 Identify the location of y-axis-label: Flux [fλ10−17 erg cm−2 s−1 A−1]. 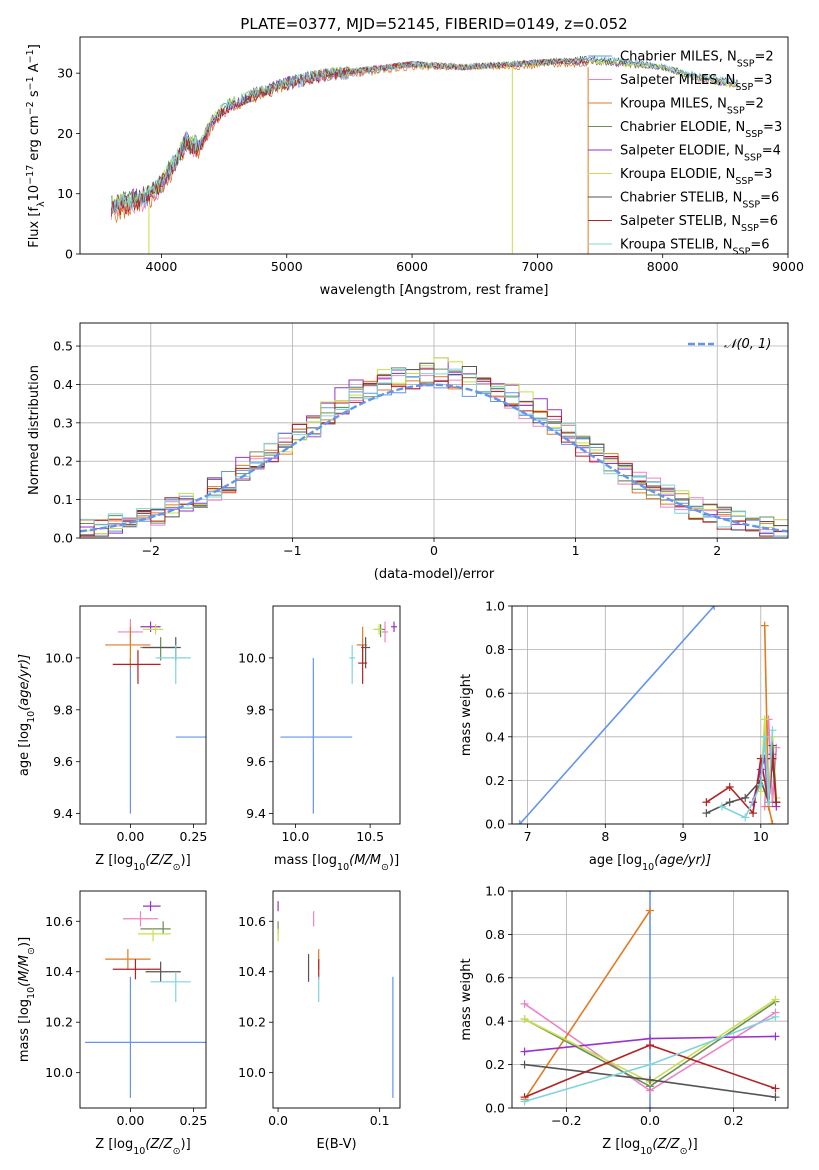
(36, 146).